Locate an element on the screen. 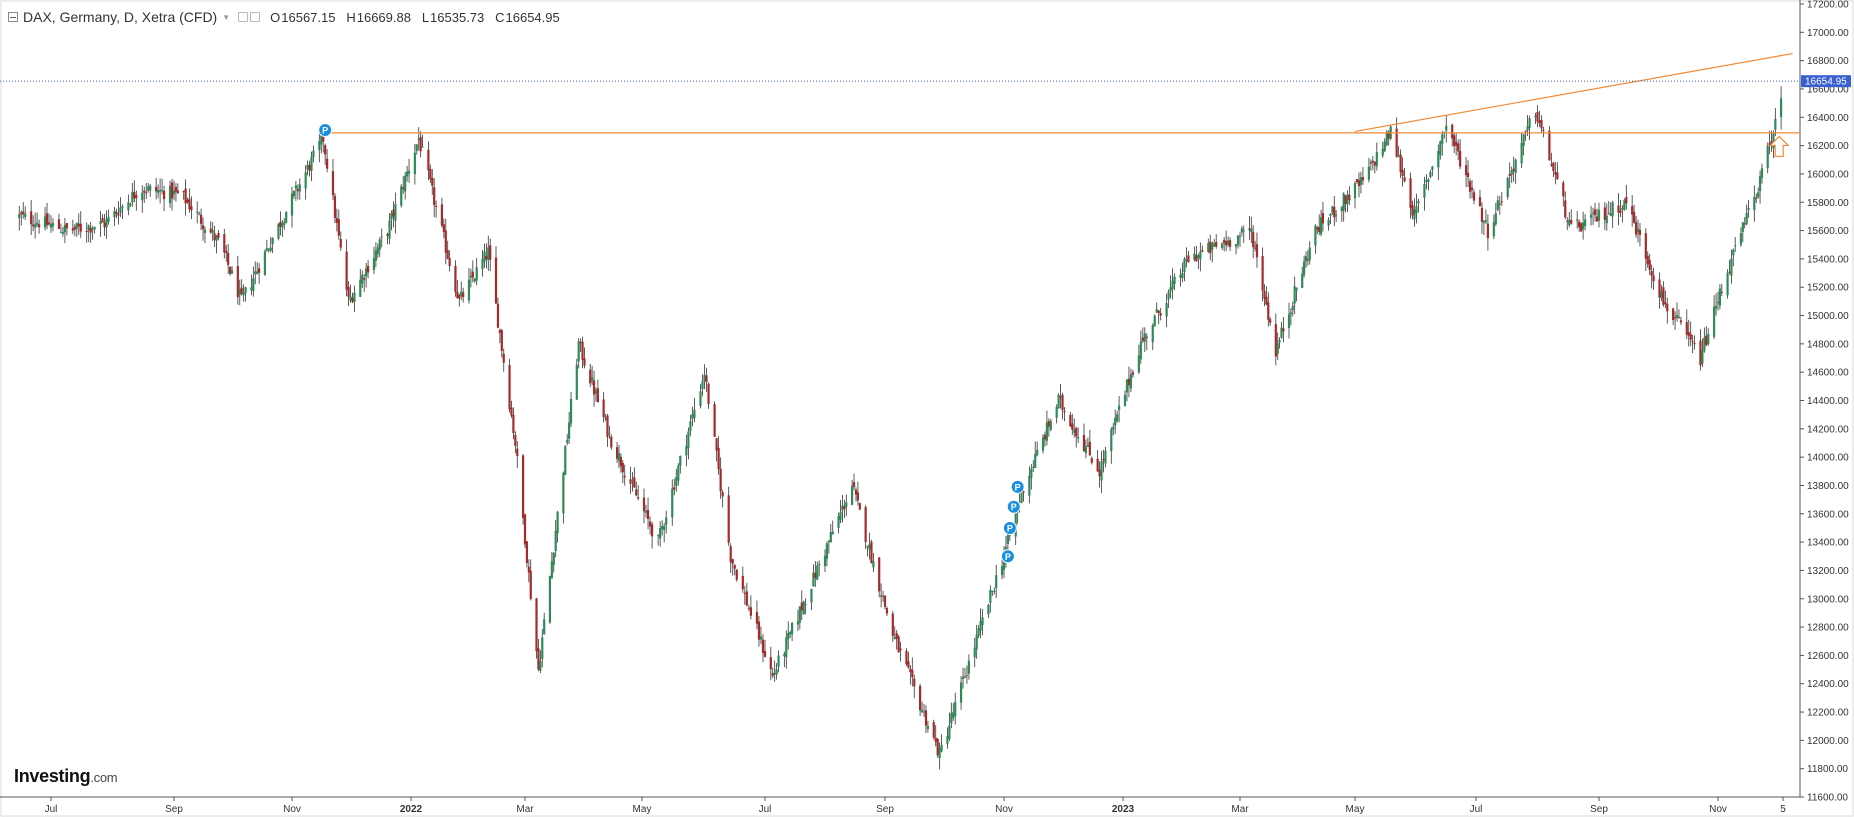 The height and width of the screenshot is (817, 1854). eye-icon is located at coordinates (243, 17).